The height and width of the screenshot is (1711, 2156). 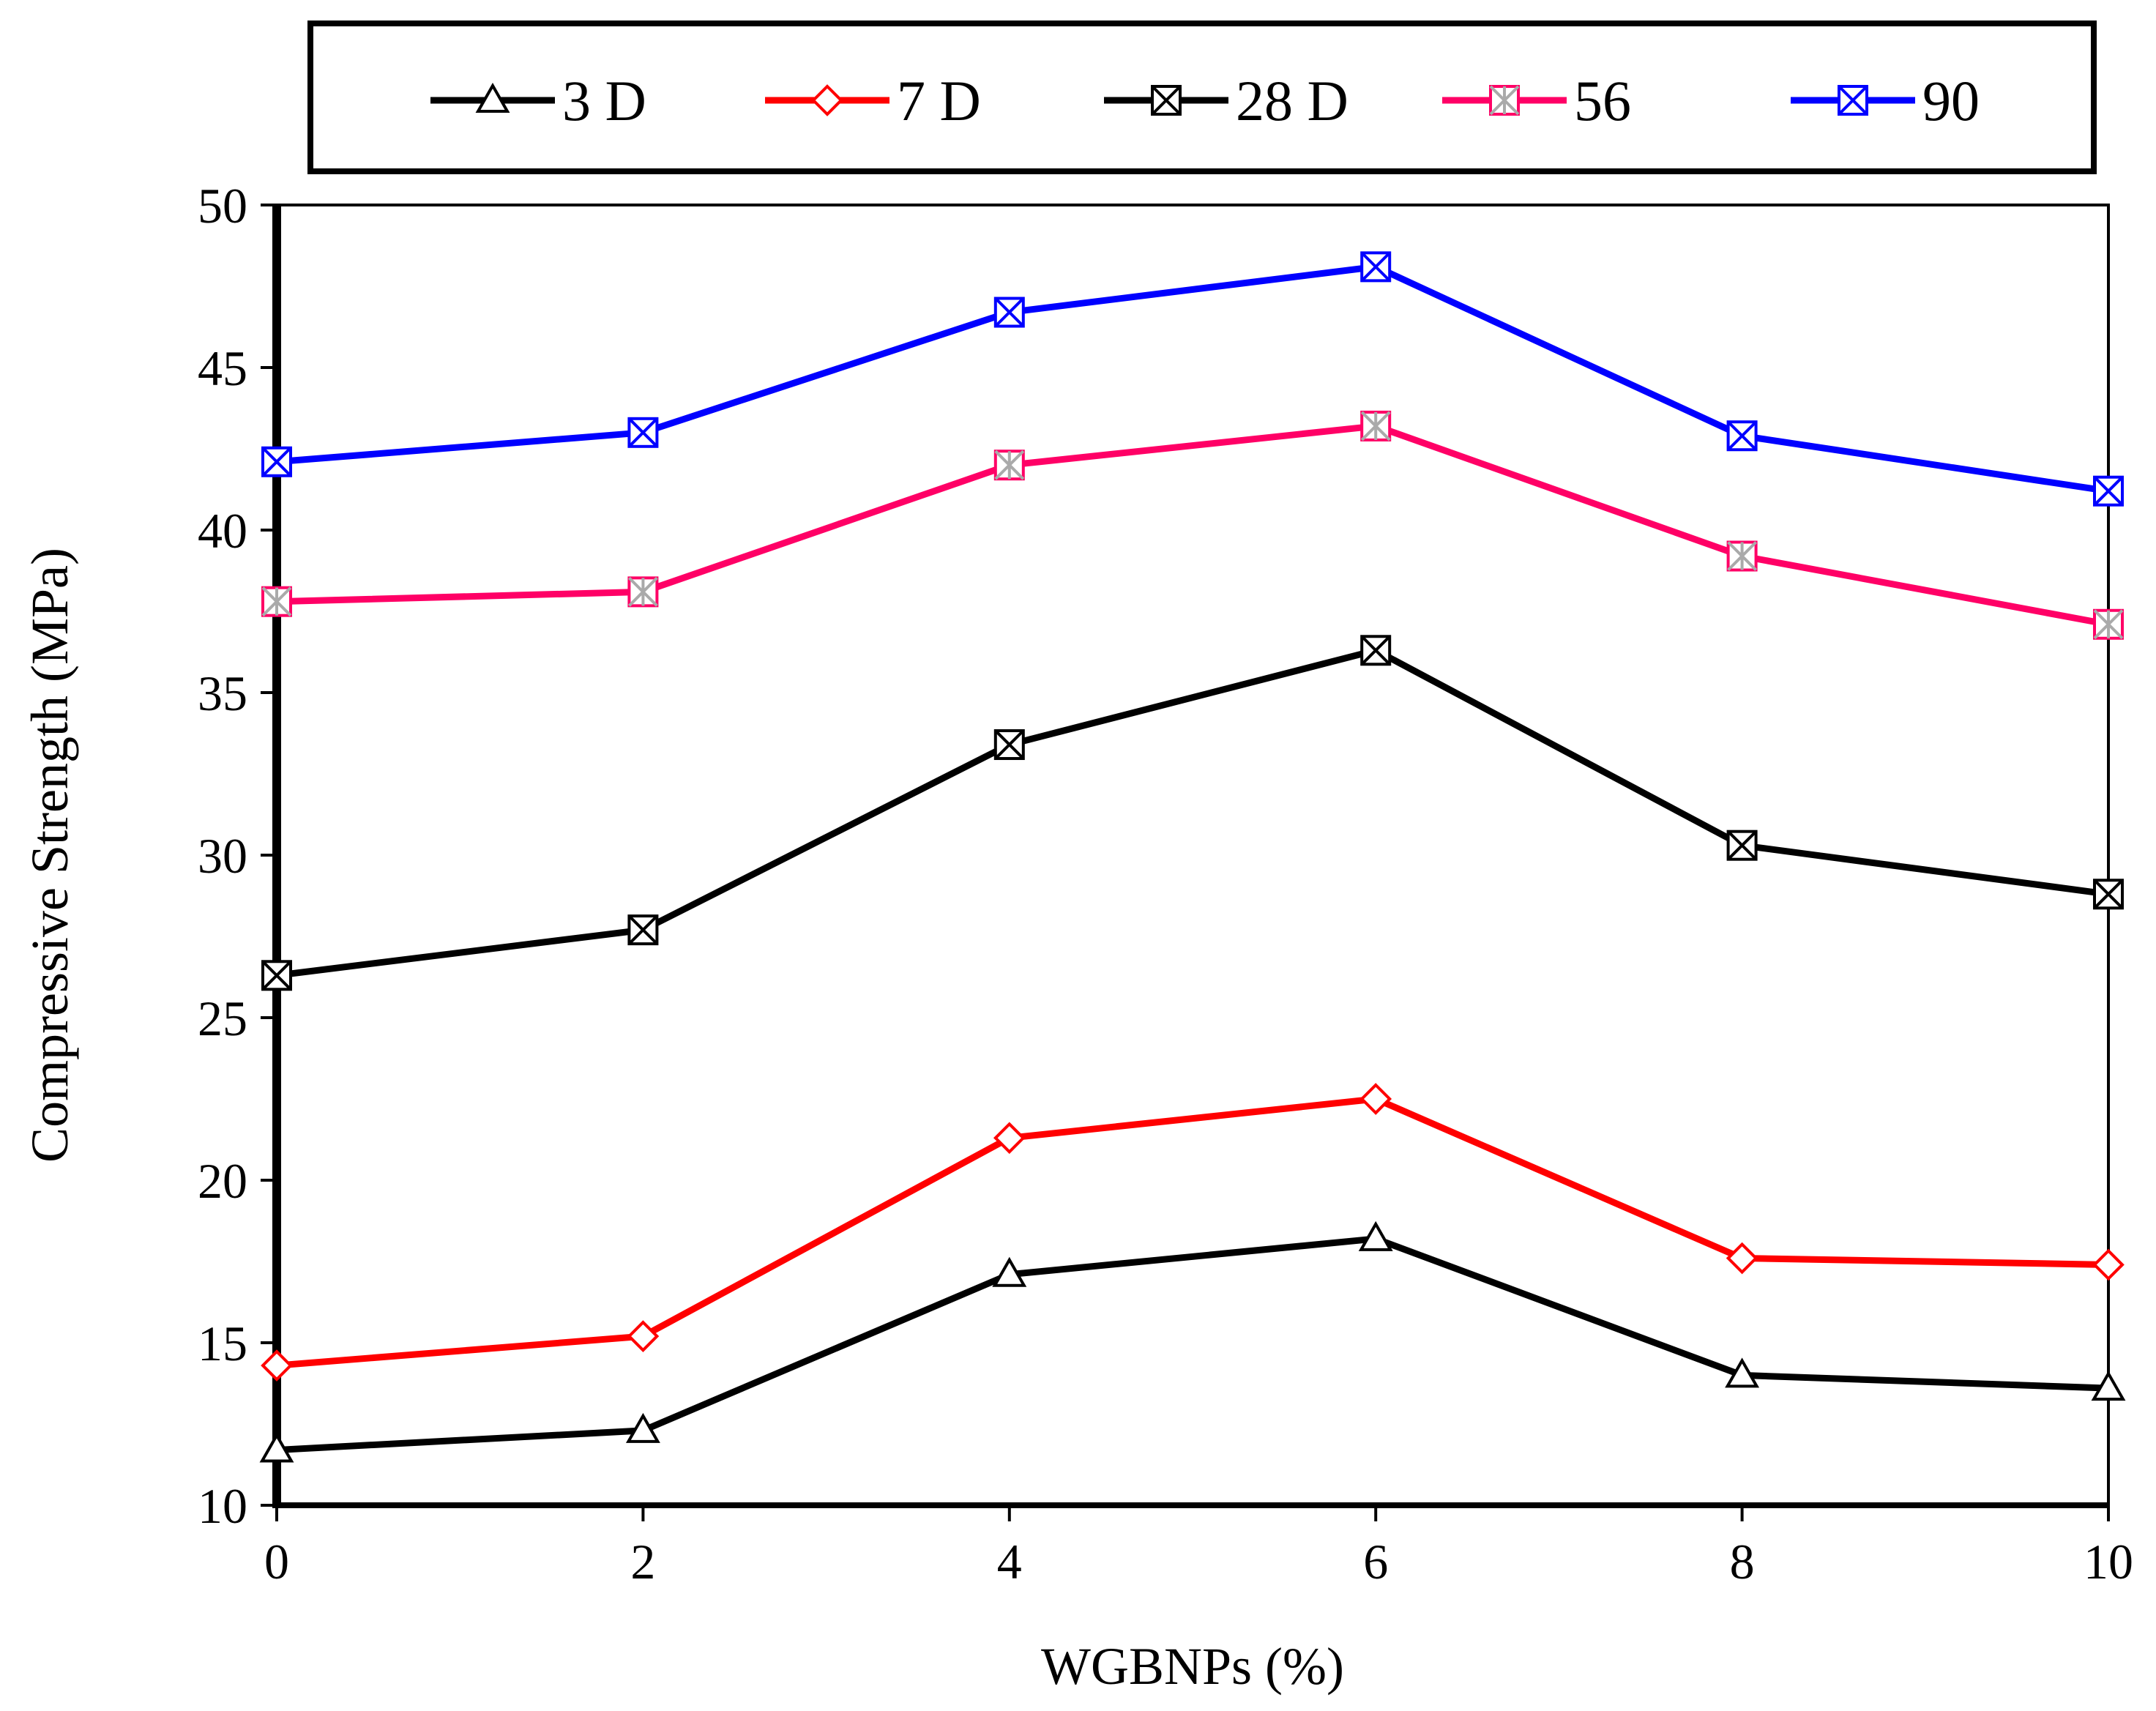 I want to click on x-tick-label: 0, so click(x=276, y=1561).